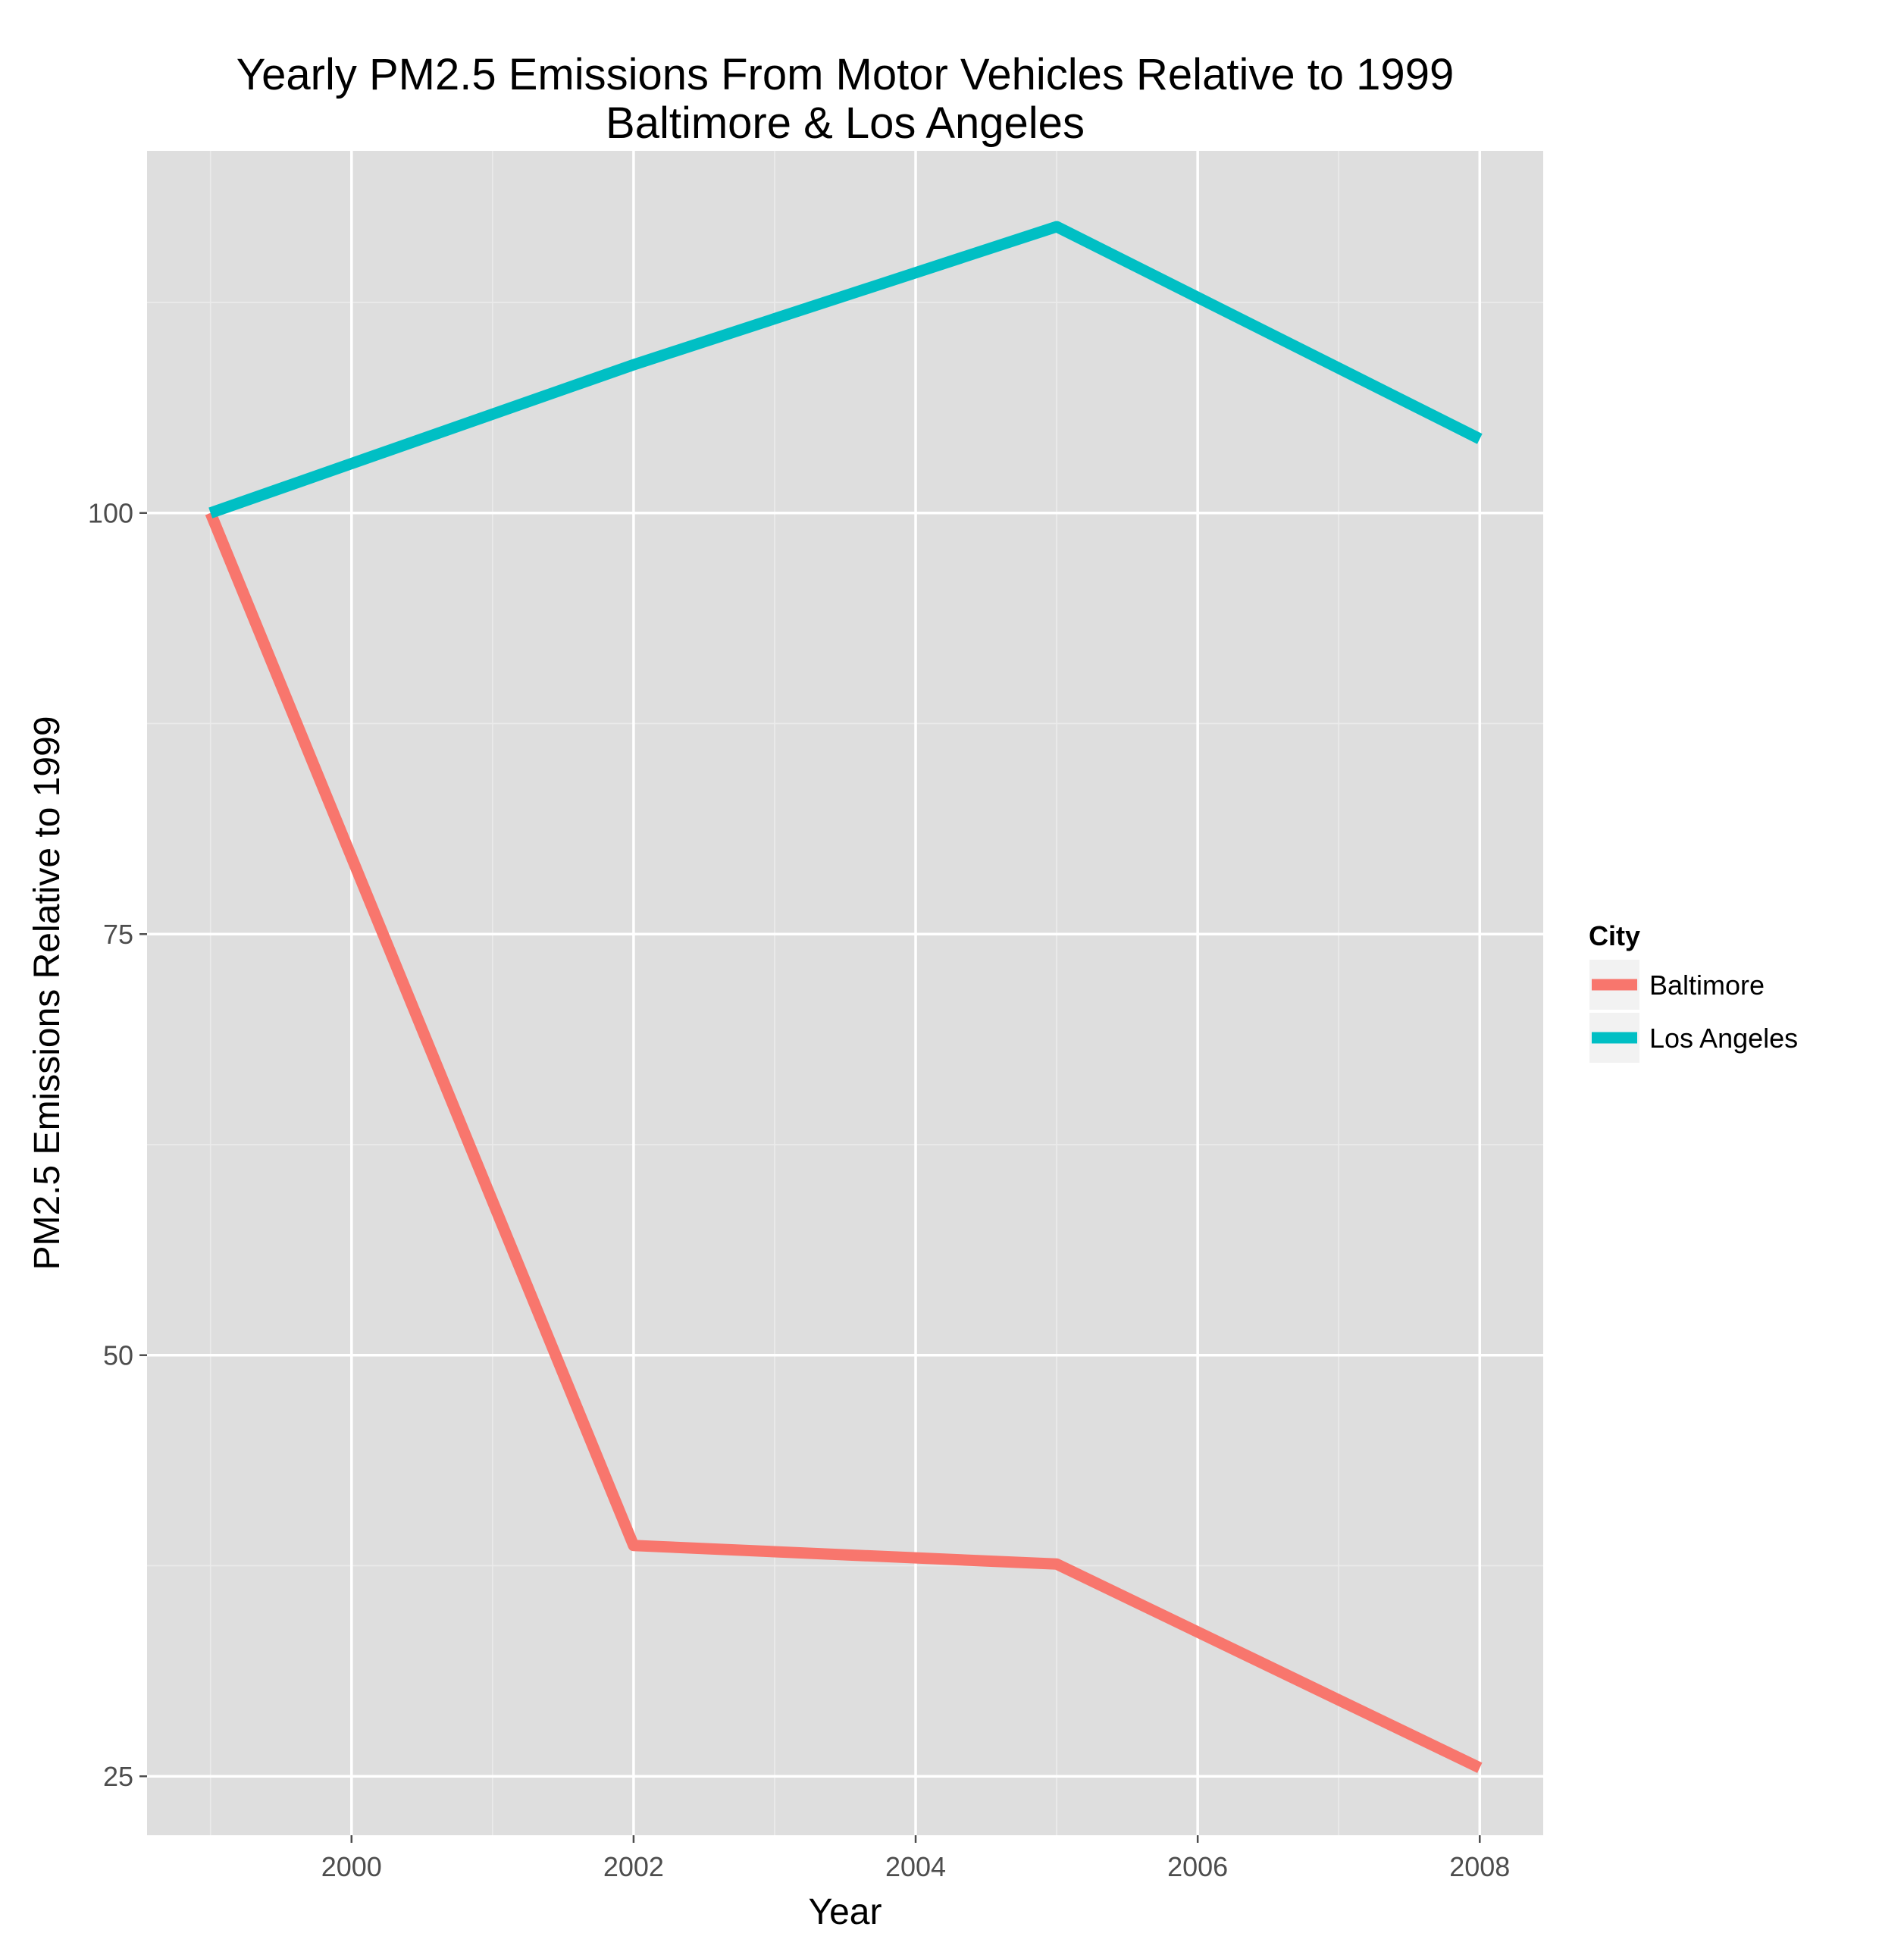 This screenshot has height=1955, width=1904. I want to click on x-tick-label: 2004, so click(915, 1866).